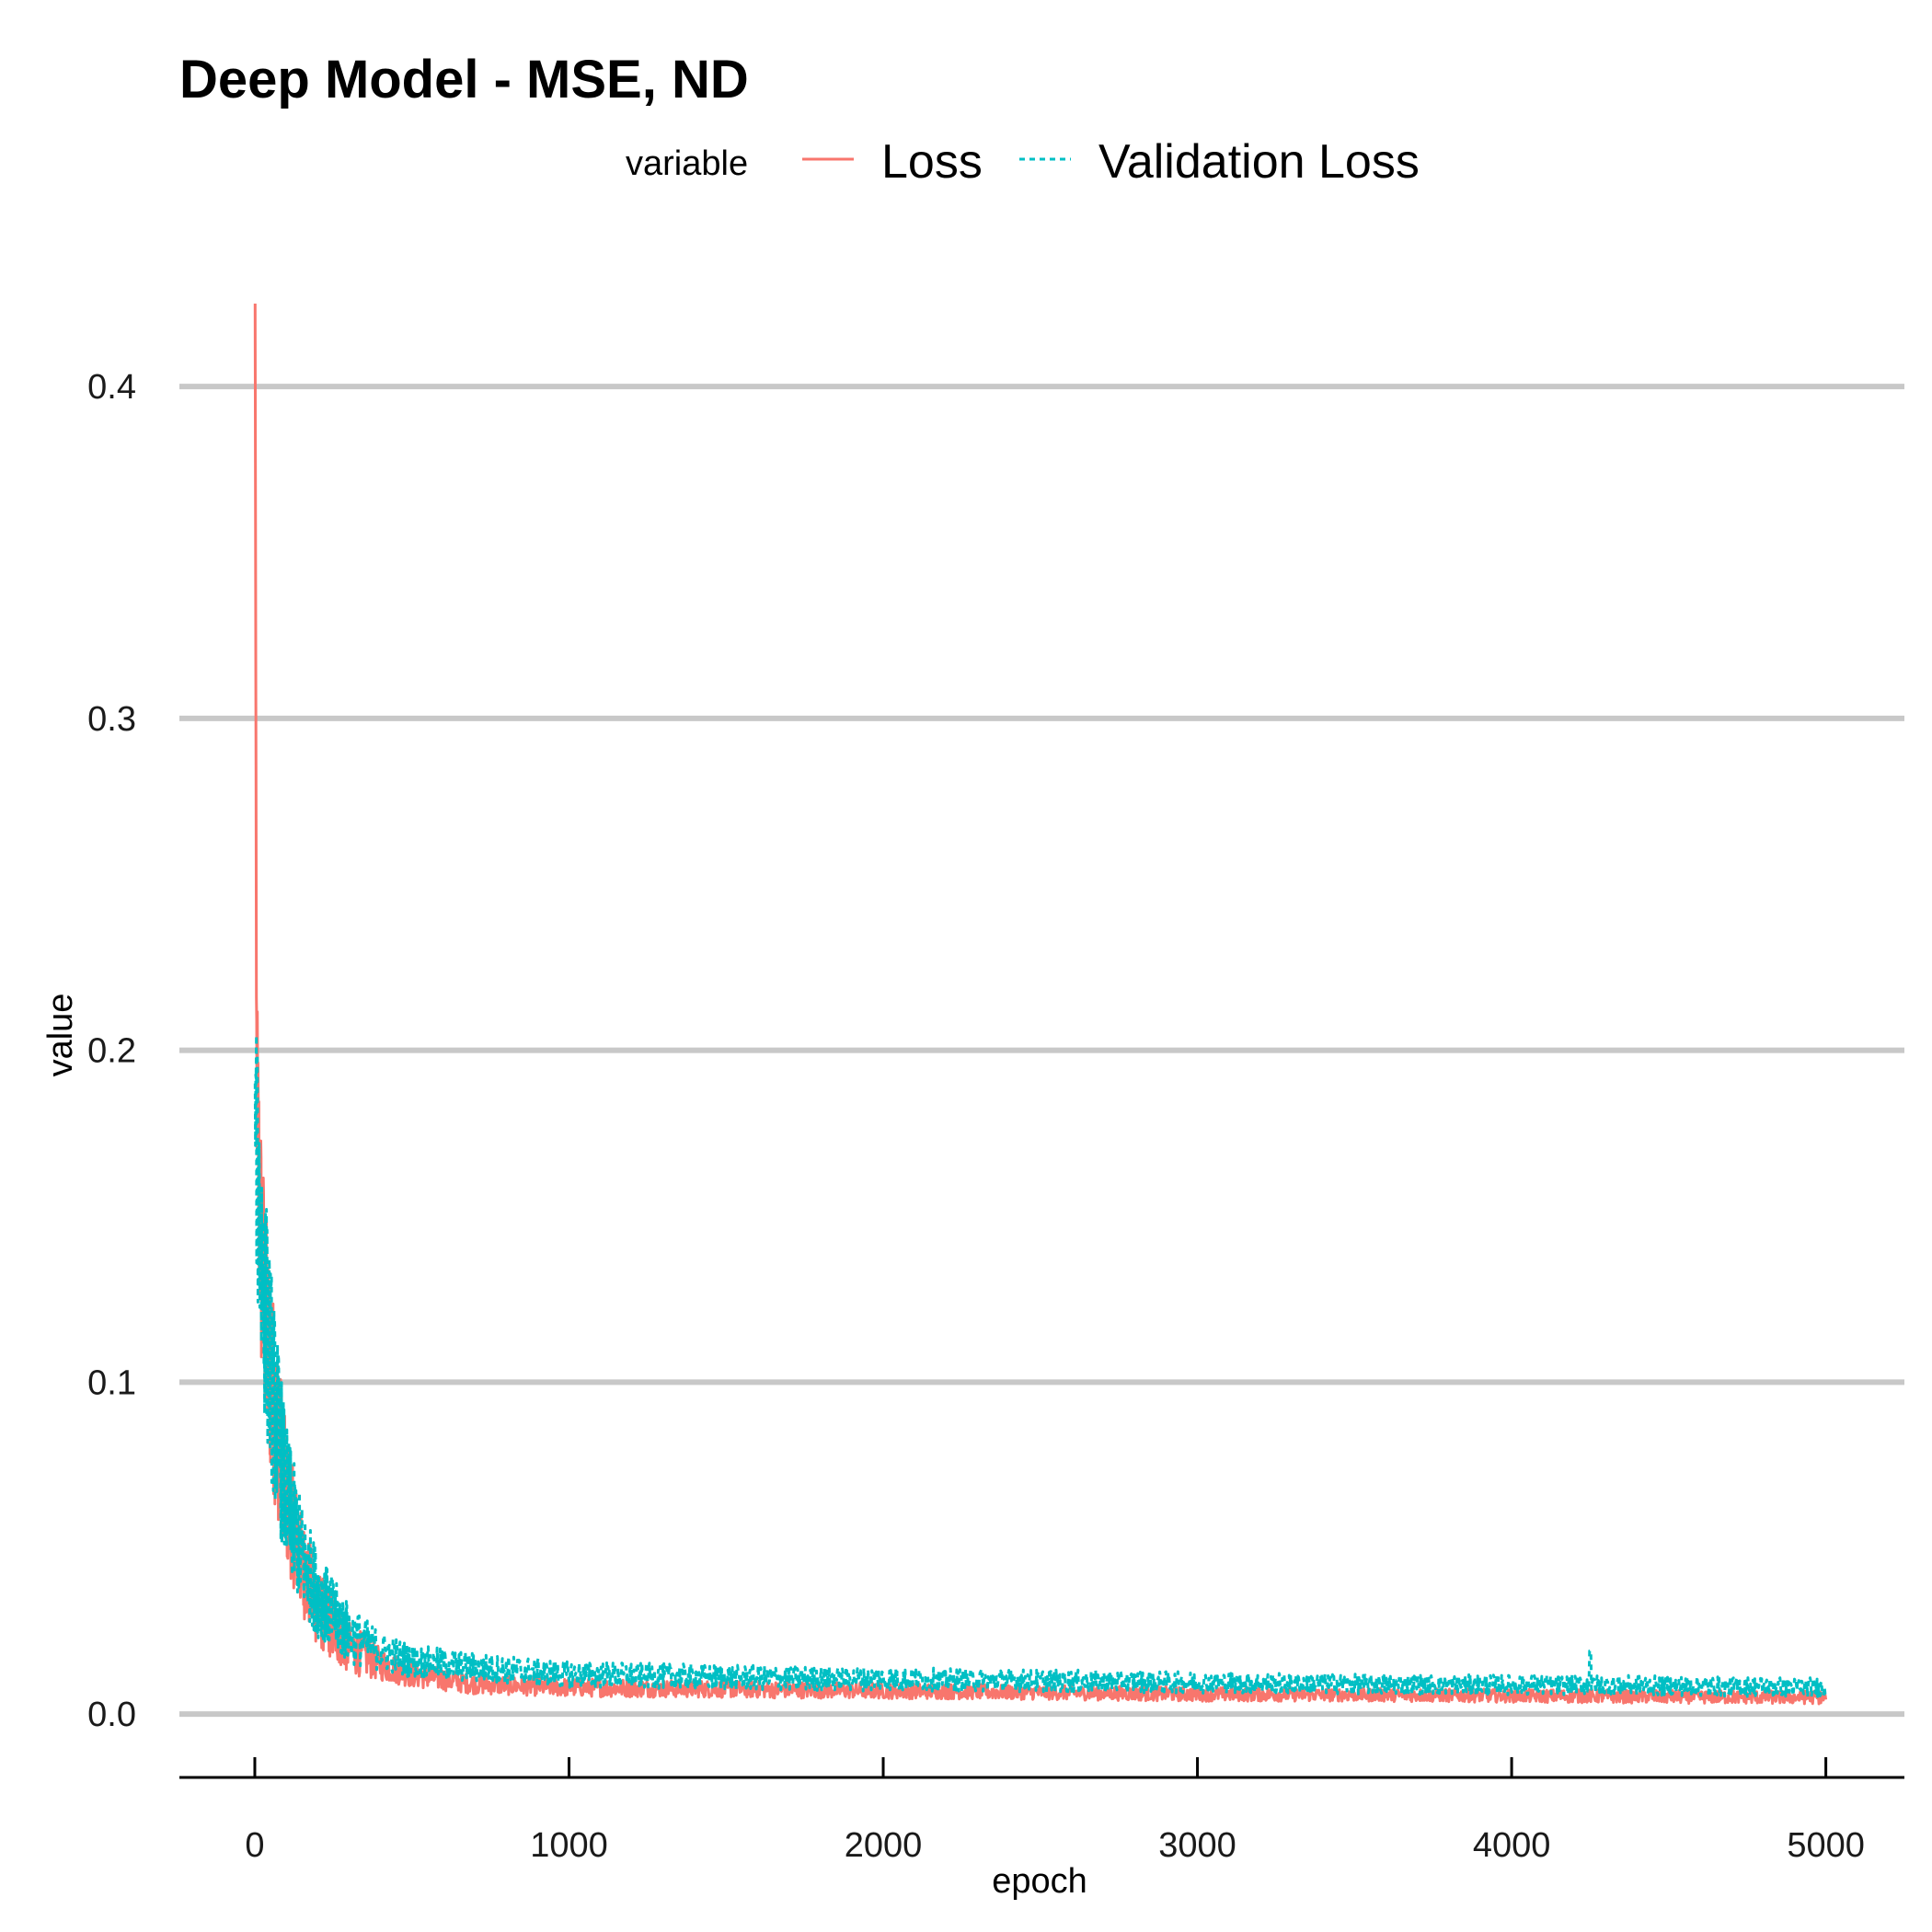  What do you see at coordinates (1041, 1811) in the screenshot?
I see `x-axis: 0 1000 2000 3000 4000 5000` at bounding box center [1041, 1811].